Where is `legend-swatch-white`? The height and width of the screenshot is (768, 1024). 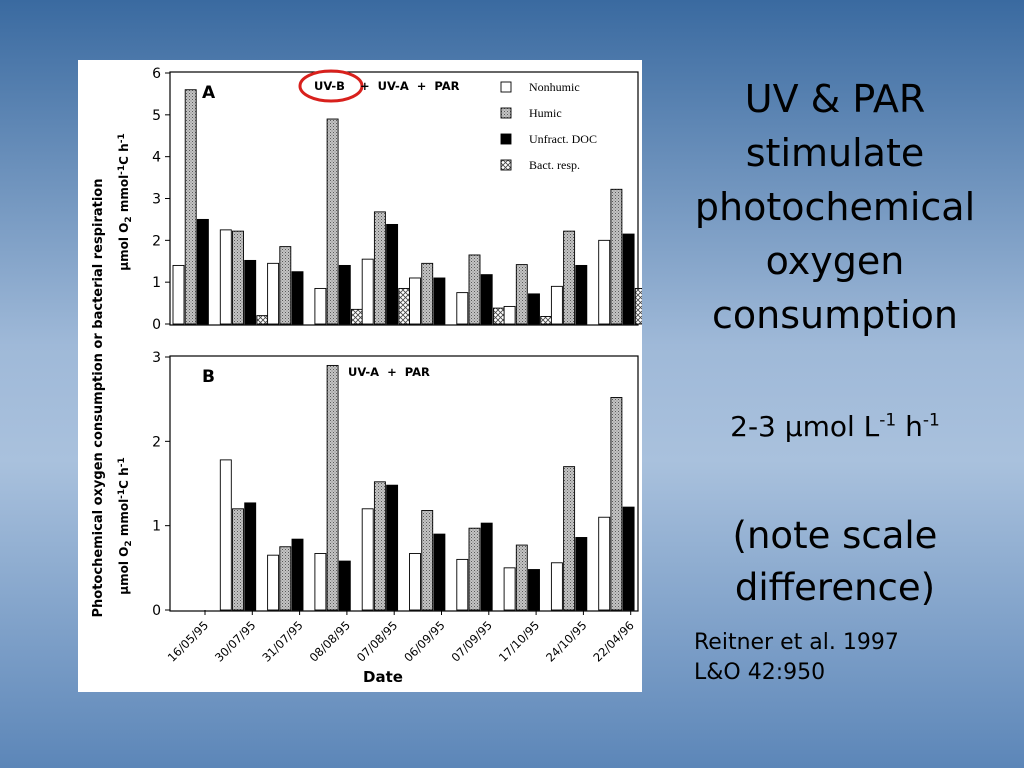
legend-swatch-white is located at coordinates (506, 87).